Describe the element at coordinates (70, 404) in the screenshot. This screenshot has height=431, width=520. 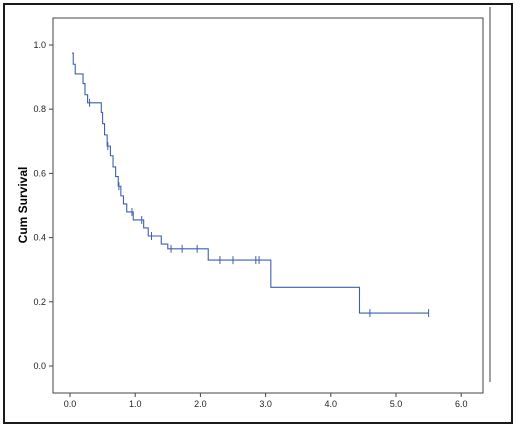
I see `x-tick-label: 0.0` at that location.